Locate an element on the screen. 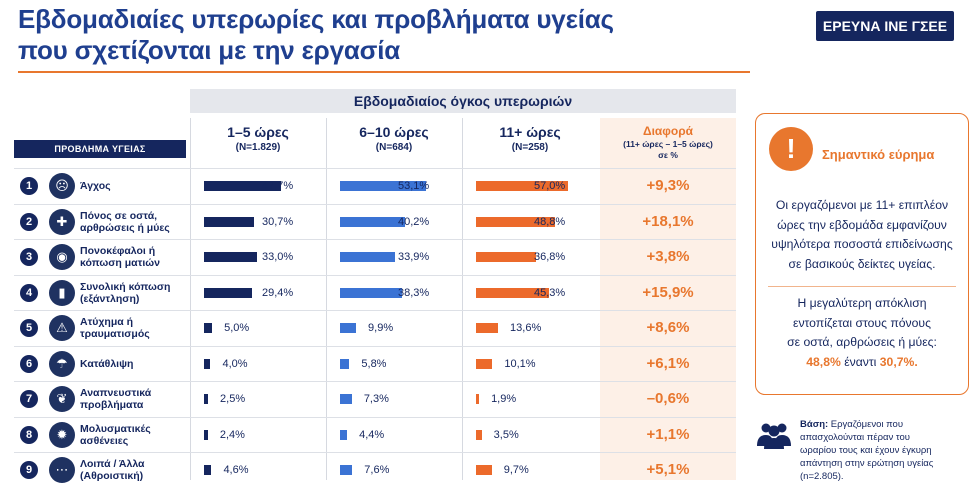 The image size is (980, 498). column-header-1-5: 1–5 ώρες (N=1.829) is located at coordinates (258, 139).